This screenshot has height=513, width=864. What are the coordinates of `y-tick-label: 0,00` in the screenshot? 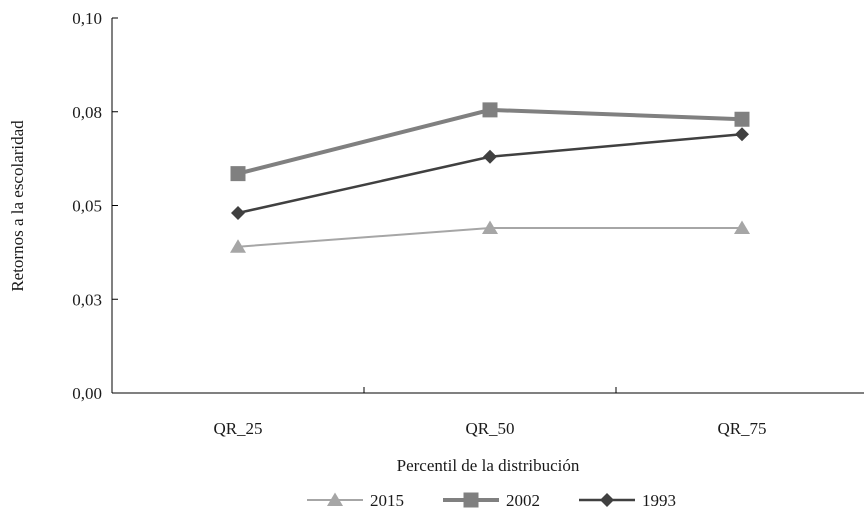 It's located at (87, 393).